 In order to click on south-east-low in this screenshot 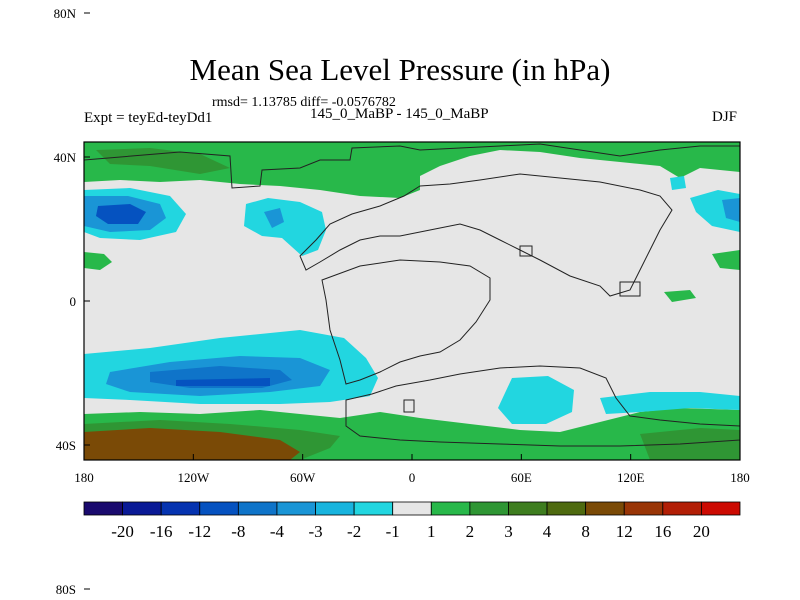, I will do `click(670, 403)`.